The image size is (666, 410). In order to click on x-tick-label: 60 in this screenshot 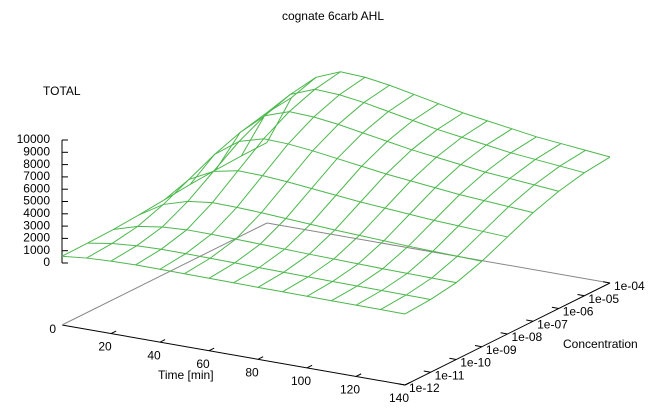, I will do `click(203, 364)`.